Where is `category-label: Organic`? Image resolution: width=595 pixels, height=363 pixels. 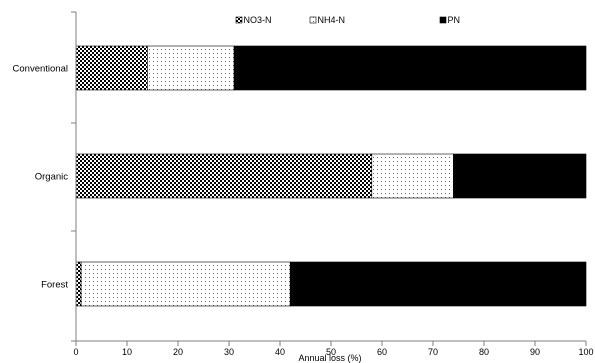 category-label: Organic is located at coordinates (52, 177).